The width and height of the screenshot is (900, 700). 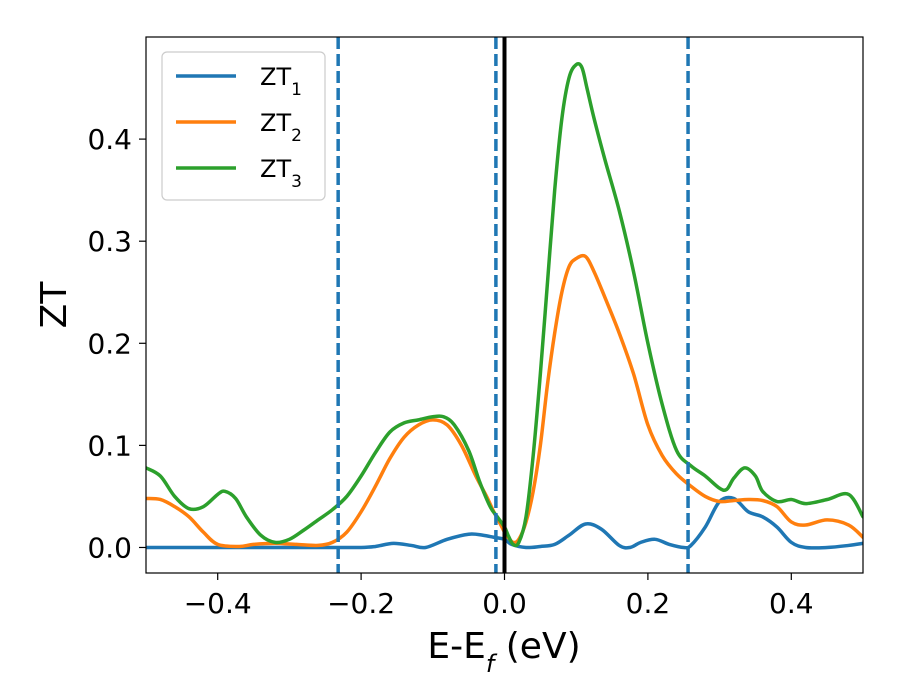 I want to click on x-tick-label: 0.0, so click(x=504, y=603).